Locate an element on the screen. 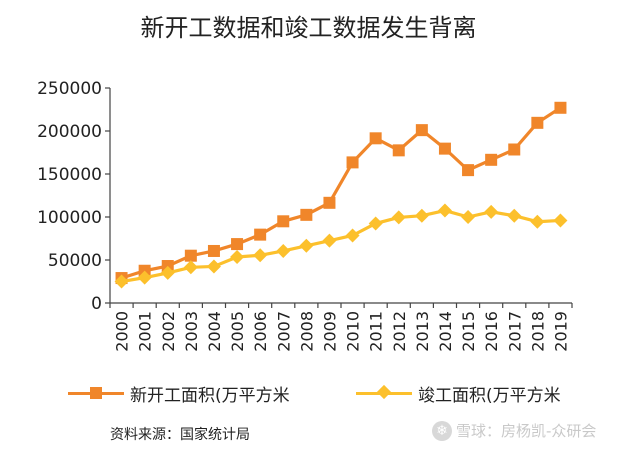 The height and width of the screenshot is (451, 617). snowball-logo-icon: ❄ is located at coordinates (442, 430).